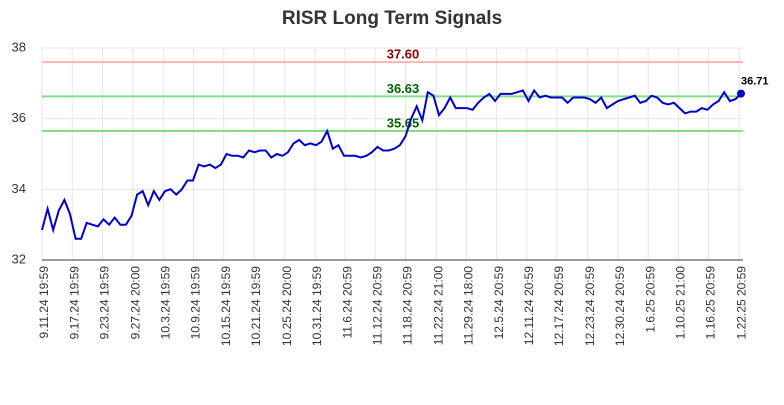 The height and width of the screenshot is (405, 784). What do you see at coordinates (166, 303) in the screenshot?
I see `x-tick-label: 10.3.24 19:59` at bounding box center [166, 303].